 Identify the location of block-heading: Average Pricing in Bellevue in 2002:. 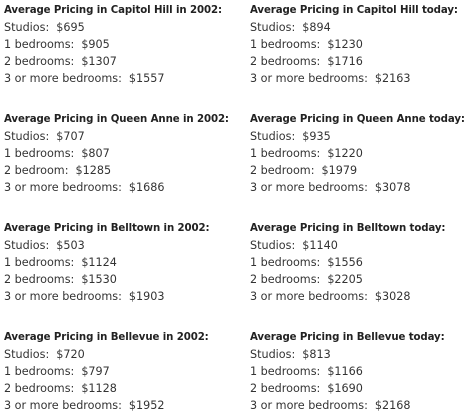
(106, 337).